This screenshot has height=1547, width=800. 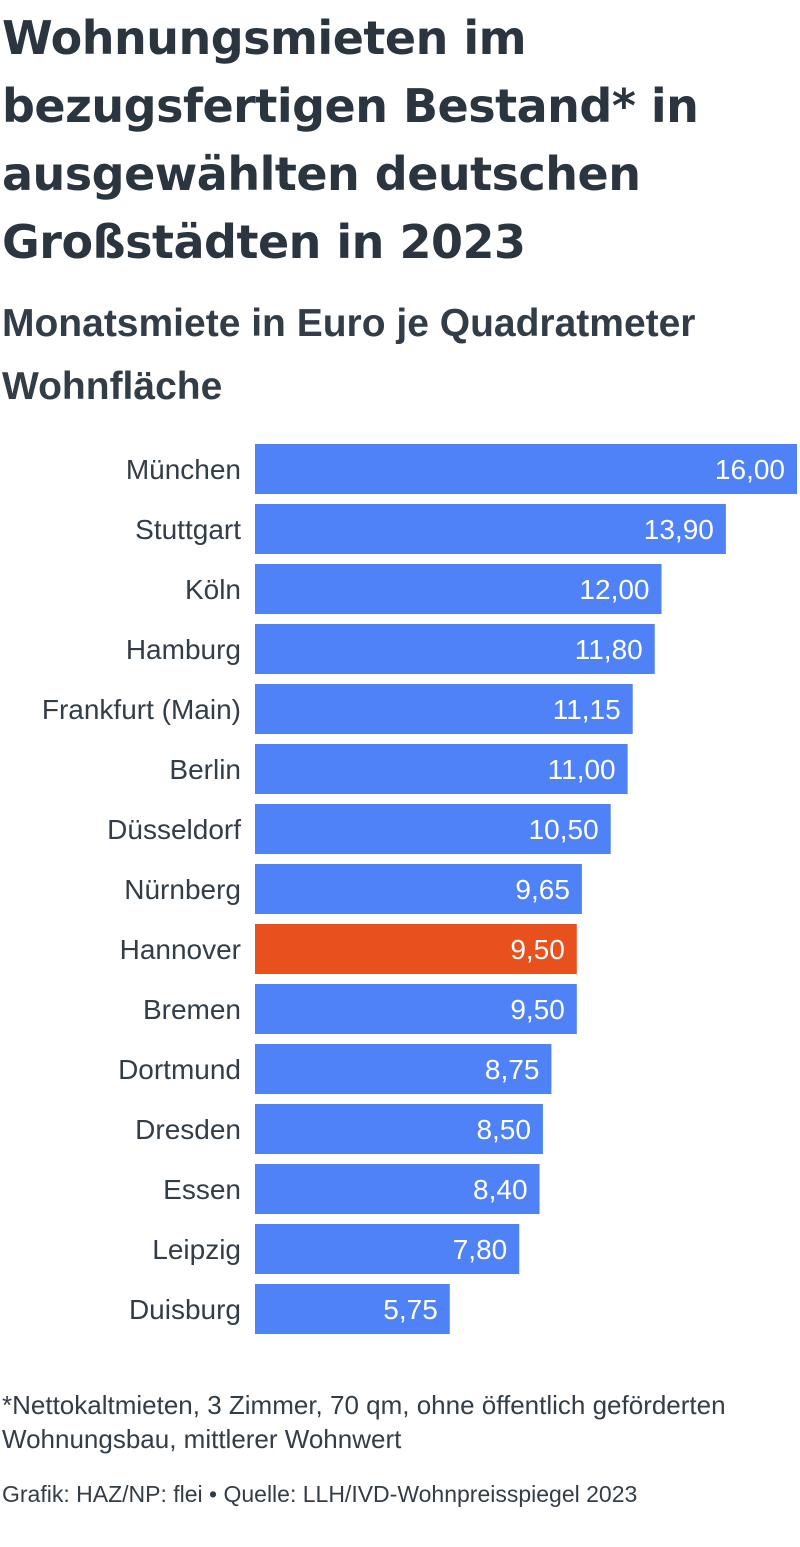 I want to click on bar-duisburg, so click(x=352, y=1309).